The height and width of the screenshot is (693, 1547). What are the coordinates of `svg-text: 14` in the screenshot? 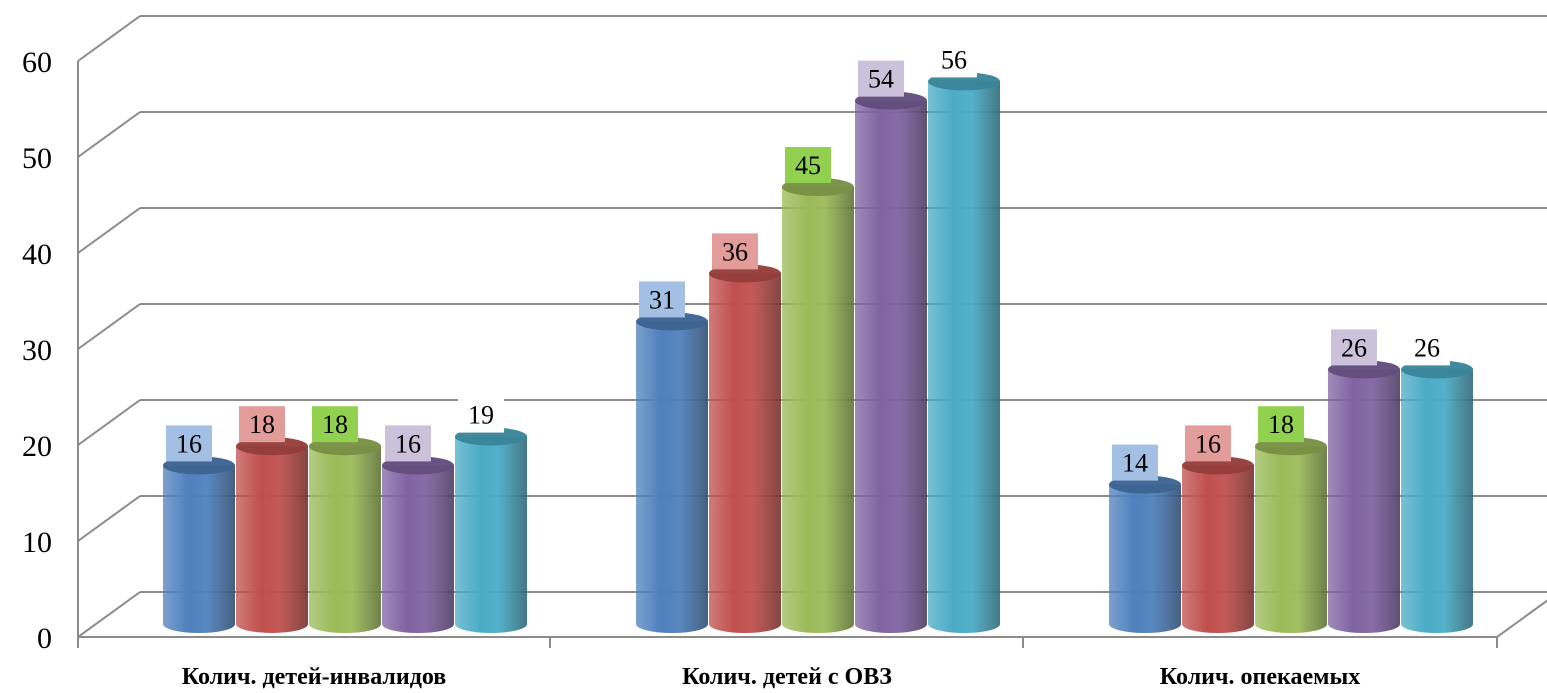 It's located at (1135, 463).